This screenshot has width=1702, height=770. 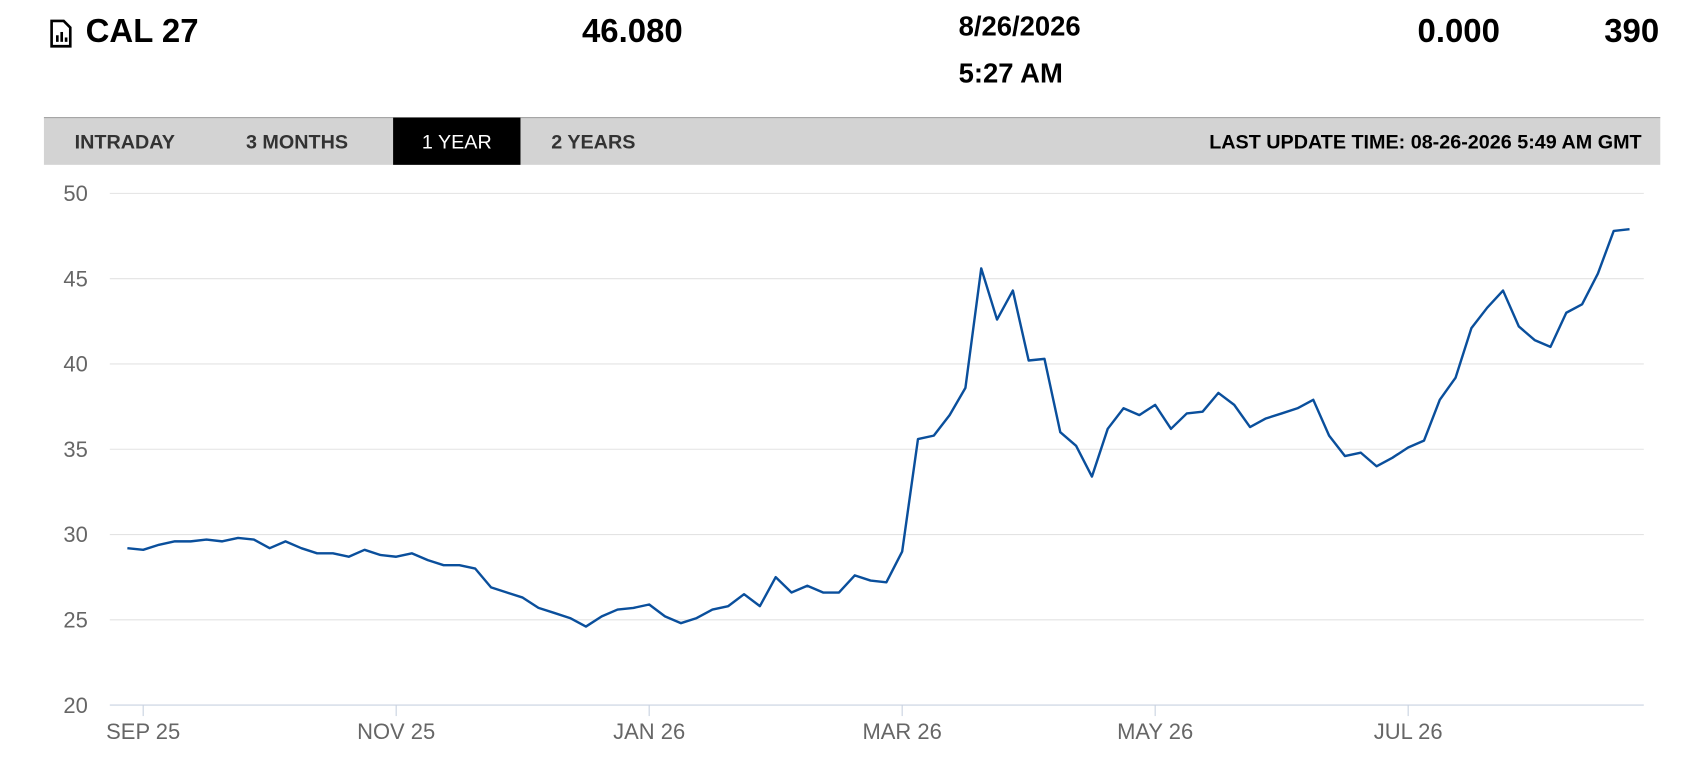 I want to click on x-tick-label: MAY 26, so click(x=1155, y=731).